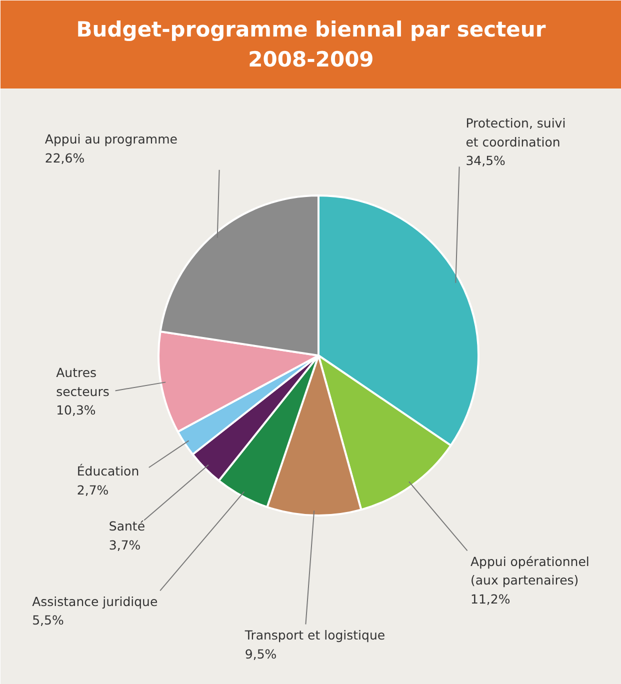  I want to click on data-label: 11,2%, so click(490, 598).